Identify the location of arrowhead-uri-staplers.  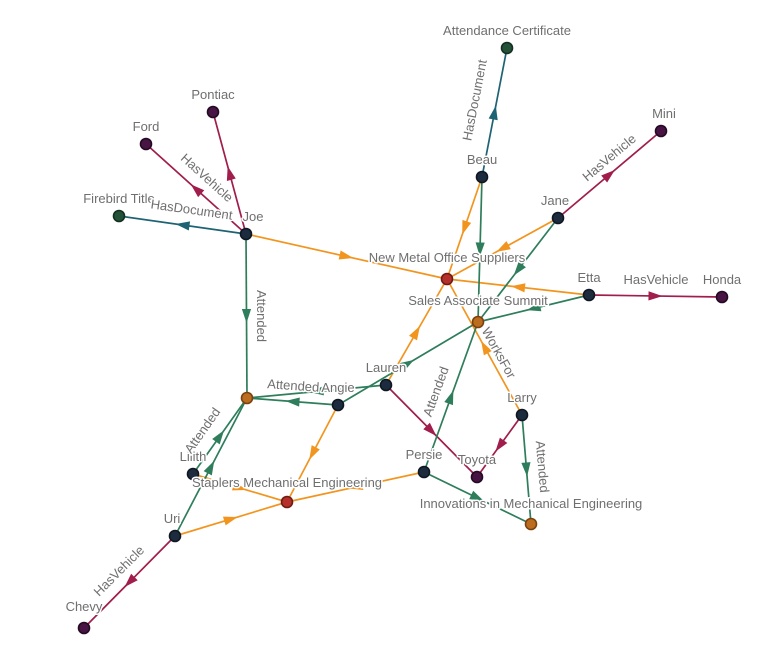
(230, 521).